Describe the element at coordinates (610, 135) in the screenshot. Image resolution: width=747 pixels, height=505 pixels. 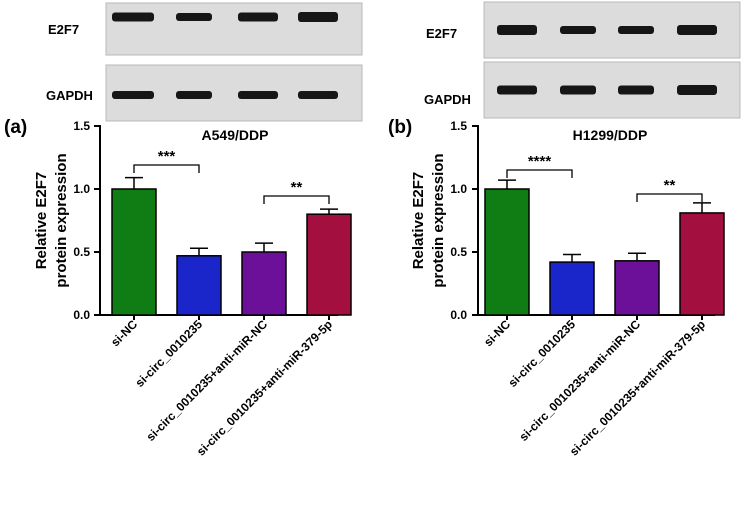
I see `chart-title: H1299/DDP` at that location.